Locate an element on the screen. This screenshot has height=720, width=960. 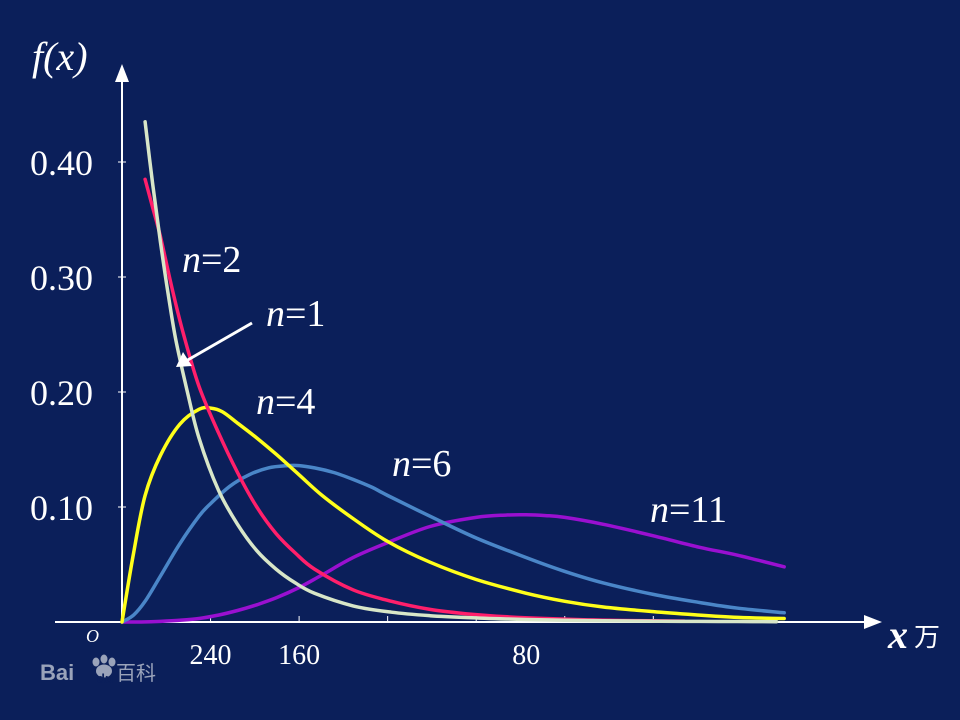
origin-label: O is located at coordinates (92, 636).